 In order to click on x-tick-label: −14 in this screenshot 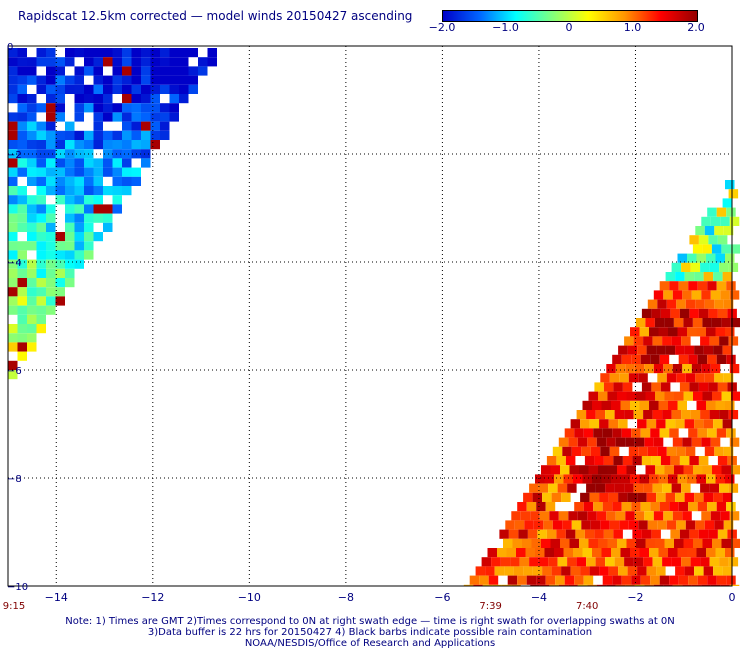, I will do `click(56, 597)`.